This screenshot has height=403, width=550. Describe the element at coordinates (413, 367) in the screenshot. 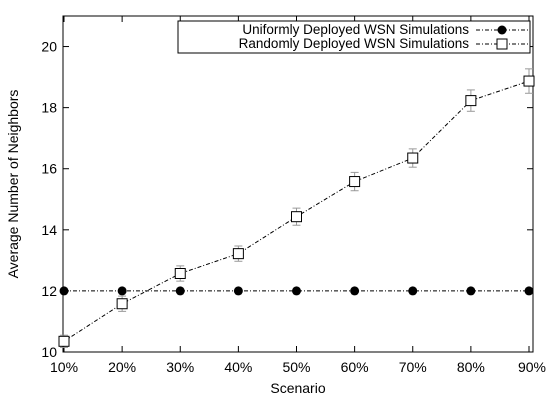

I see `x-tick-label: 70%` at that location.